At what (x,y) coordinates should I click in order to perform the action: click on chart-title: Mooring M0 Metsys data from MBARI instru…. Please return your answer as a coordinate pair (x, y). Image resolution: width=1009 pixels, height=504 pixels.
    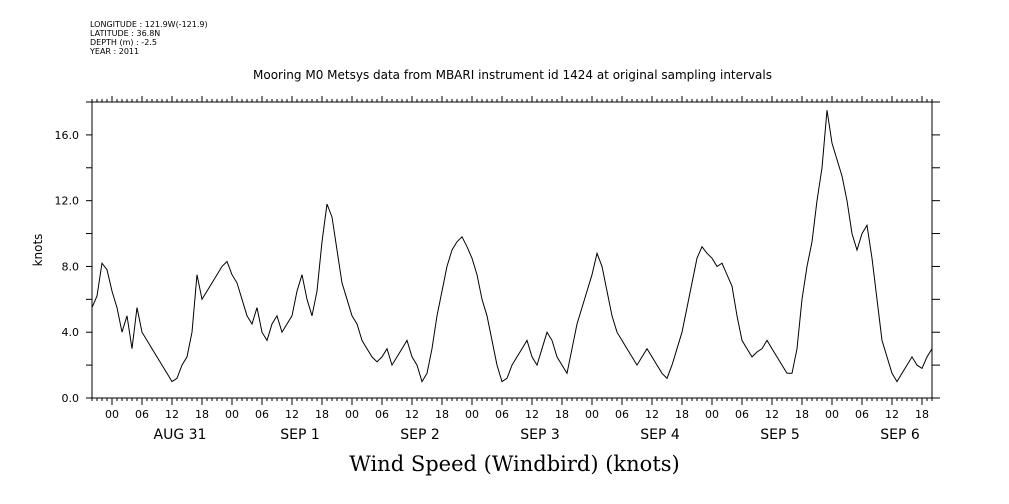
    Looking at the image, I should click on (512, 75).